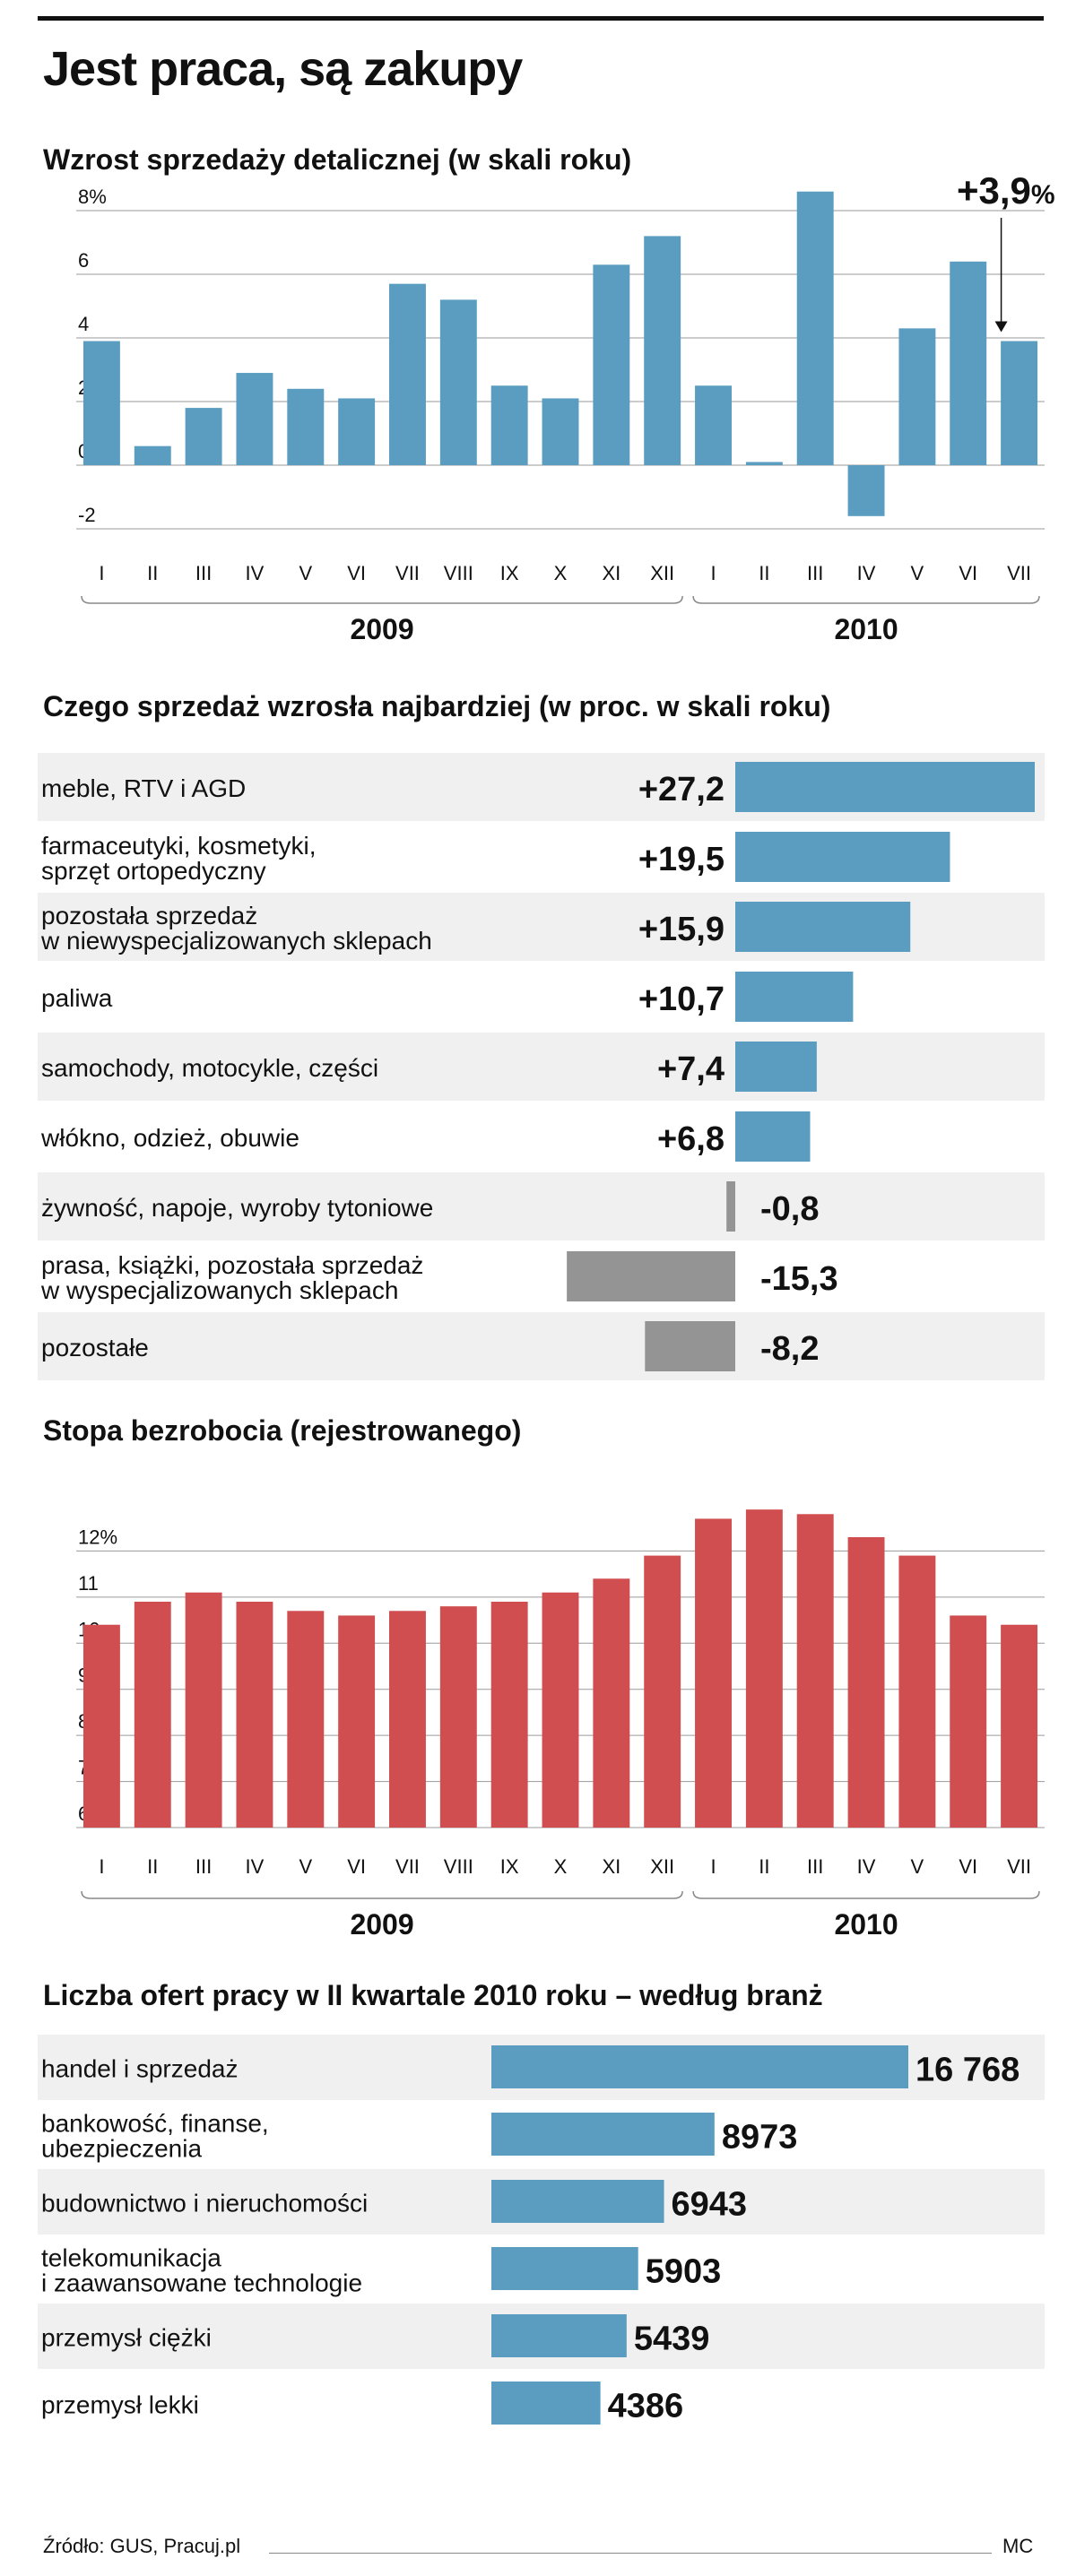  Describe the element at coordinates (95, 1347) in the screenshot. I see `category-category-label: pozostałe` at that location.